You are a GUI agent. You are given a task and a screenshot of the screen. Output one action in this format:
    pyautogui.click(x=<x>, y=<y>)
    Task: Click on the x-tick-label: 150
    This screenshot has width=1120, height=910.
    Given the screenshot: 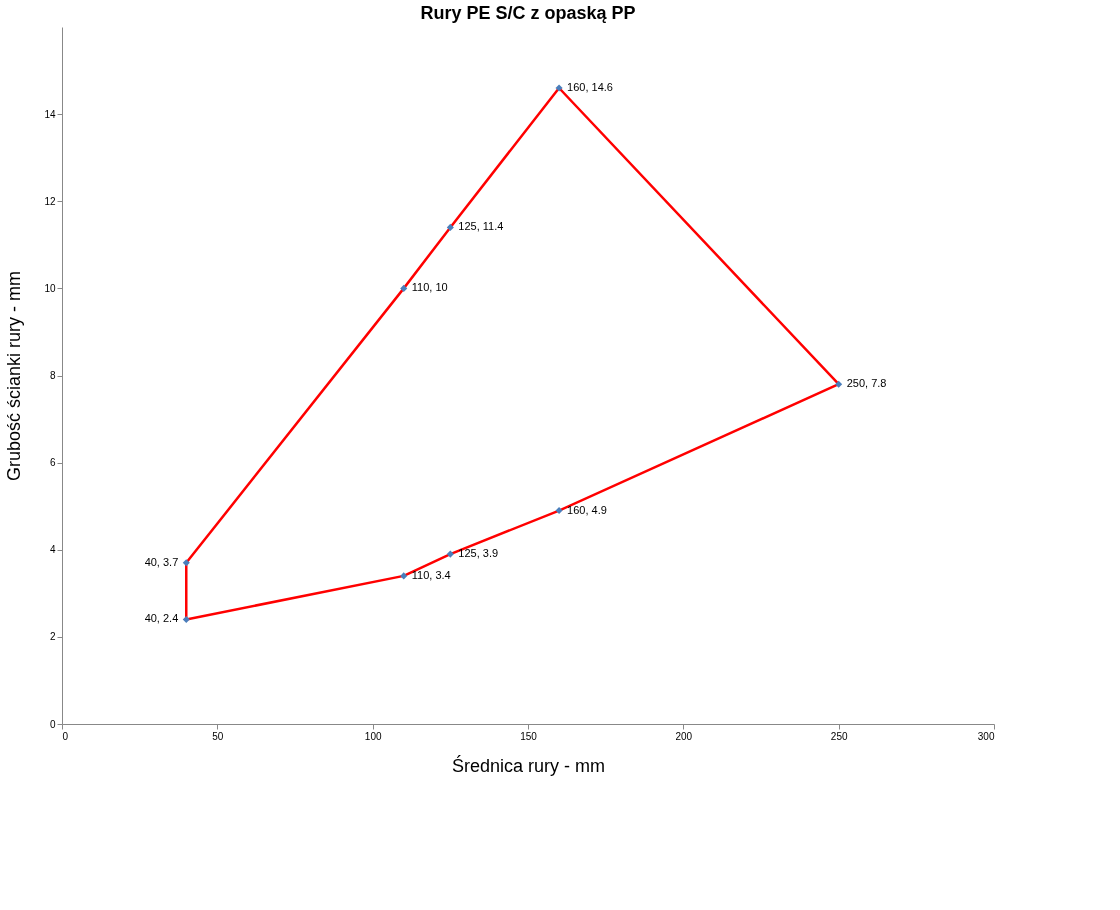 What is the action you would take?
    pyautogui.click(x=529, y=736)
    